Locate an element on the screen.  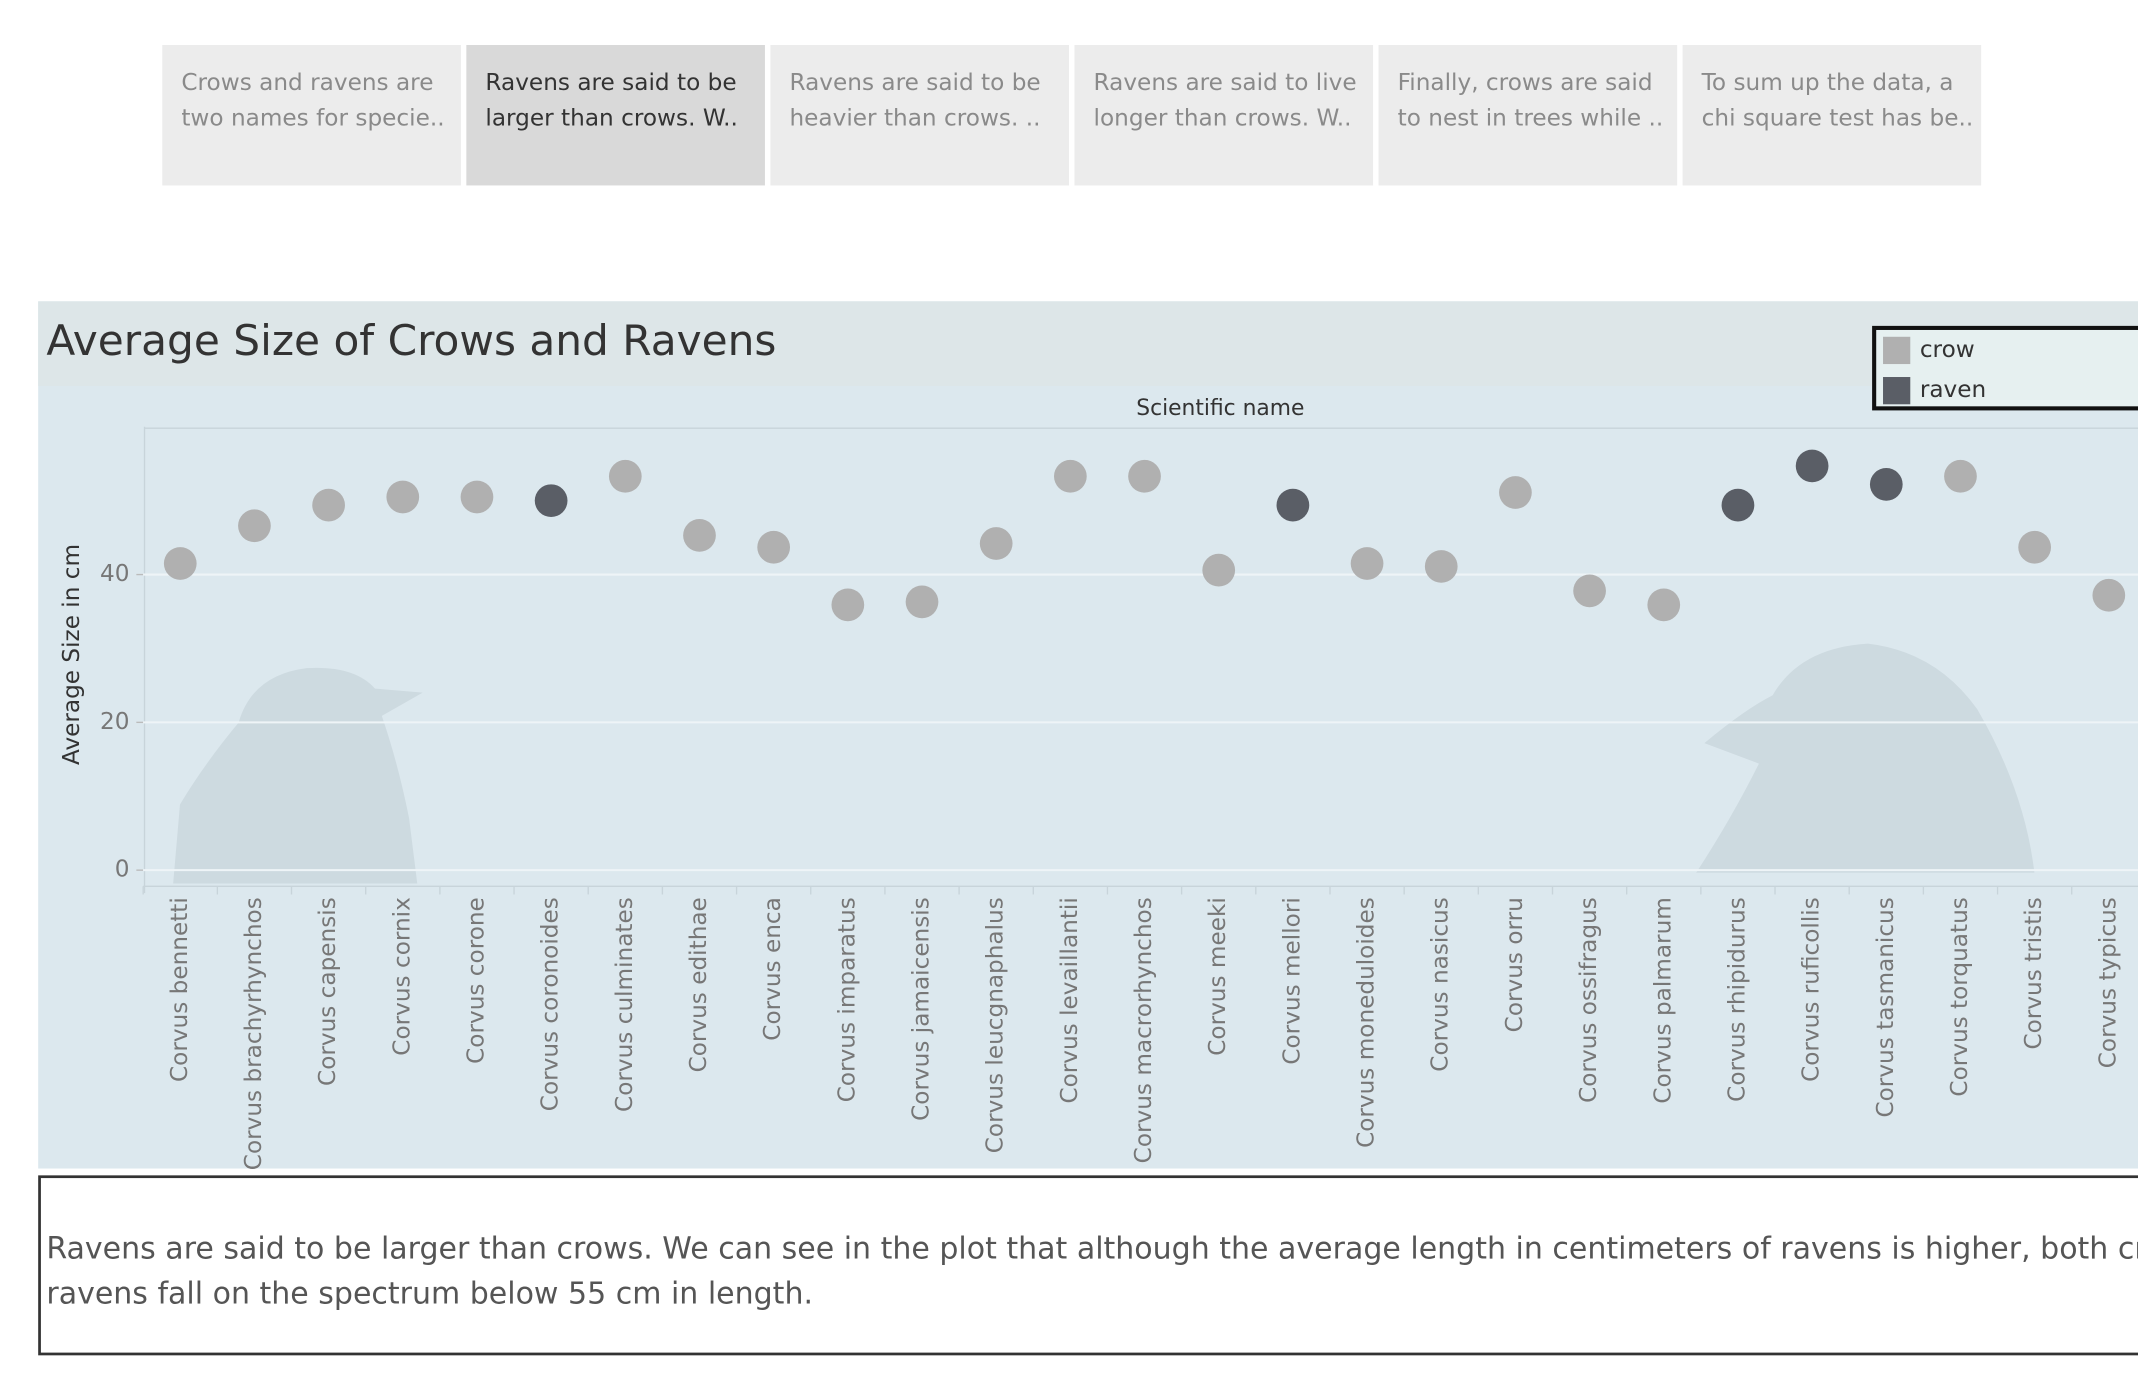
tab-text: chi square test has be.. is located at coordinates (1837, 118).